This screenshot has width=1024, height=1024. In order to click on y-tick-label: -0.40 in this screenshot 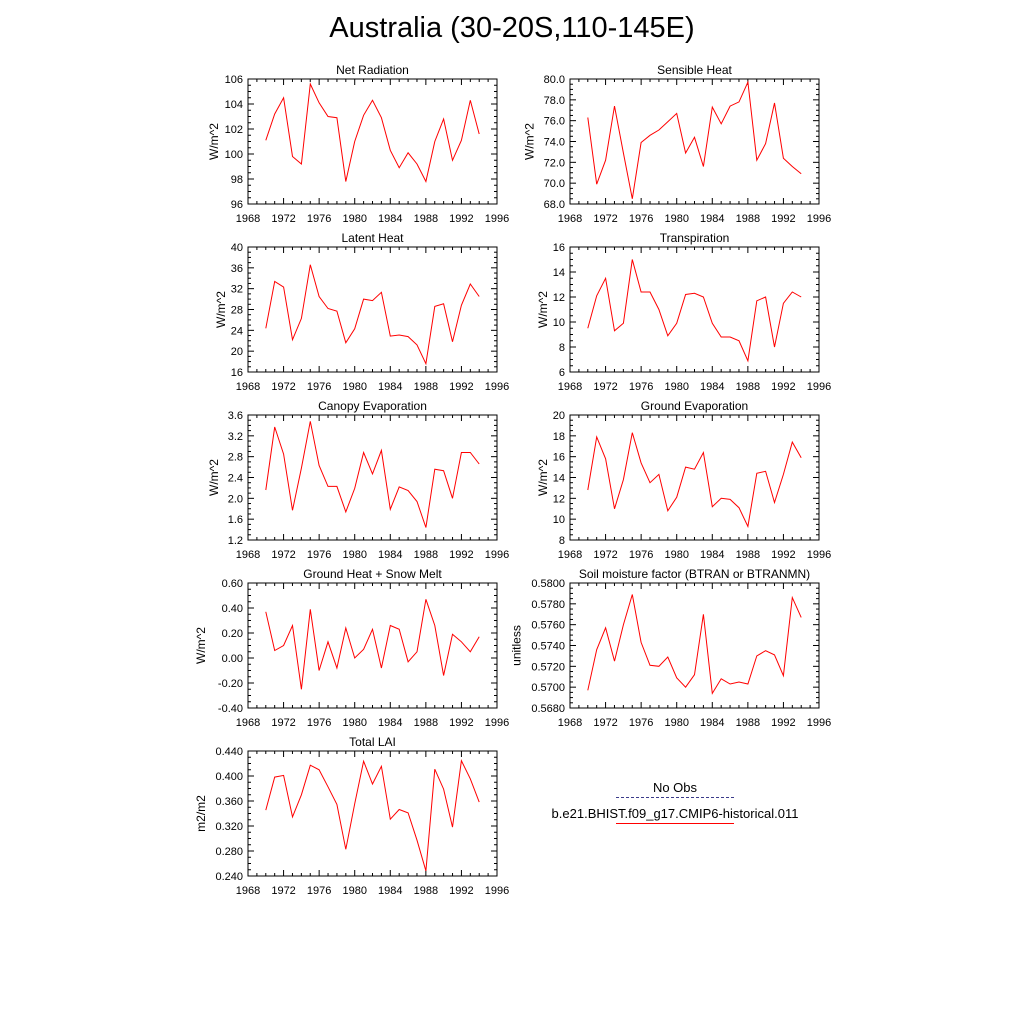, I will do `click(230, 709)`.